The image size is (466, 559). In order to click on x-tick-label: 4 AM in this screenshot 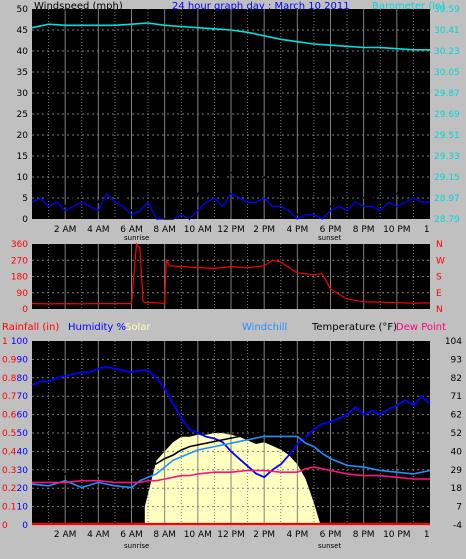, I will do `click(98, 535)`.